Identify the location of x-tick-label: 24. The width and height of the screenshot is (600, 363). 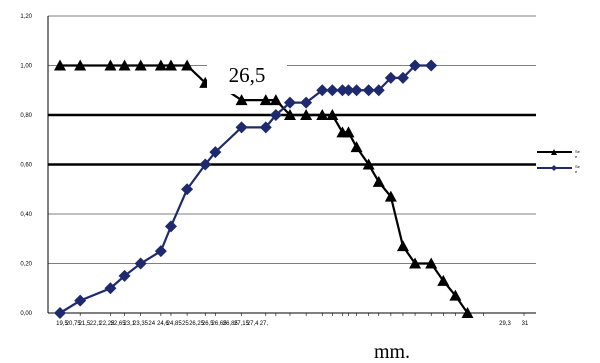
(151, 324).